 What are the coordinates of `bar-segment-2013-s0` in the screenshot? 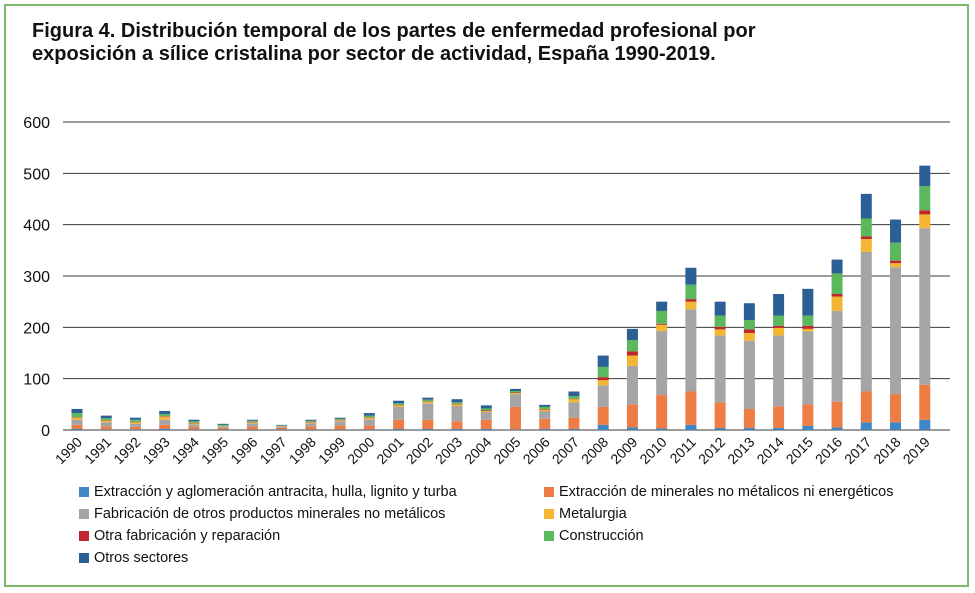 It's located at (749, 428).